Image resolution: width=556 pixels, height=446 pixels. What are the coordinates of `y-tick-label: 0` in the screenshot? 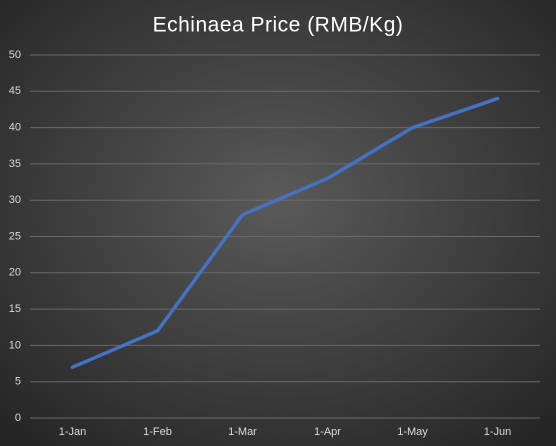 It's located at (18, 418).